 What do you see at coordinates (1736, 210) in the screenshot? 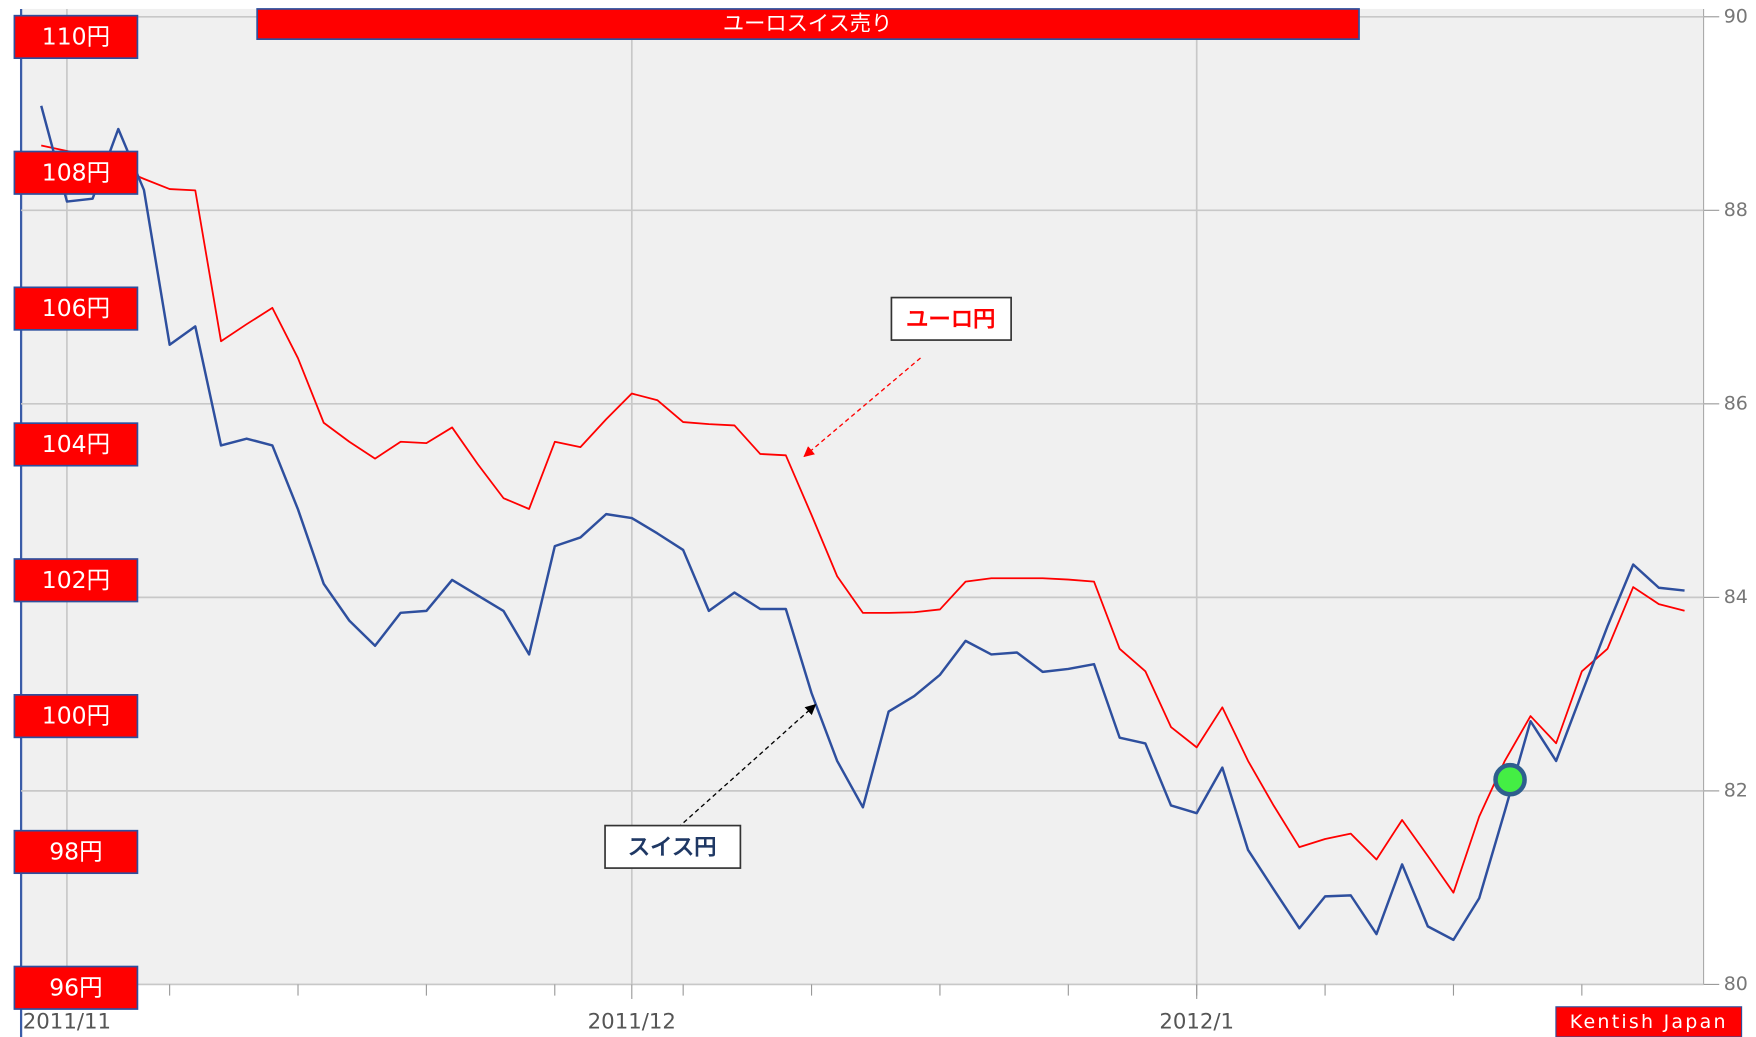
I see `y2-tick-label: 88` at bounding box center [1736, 210].